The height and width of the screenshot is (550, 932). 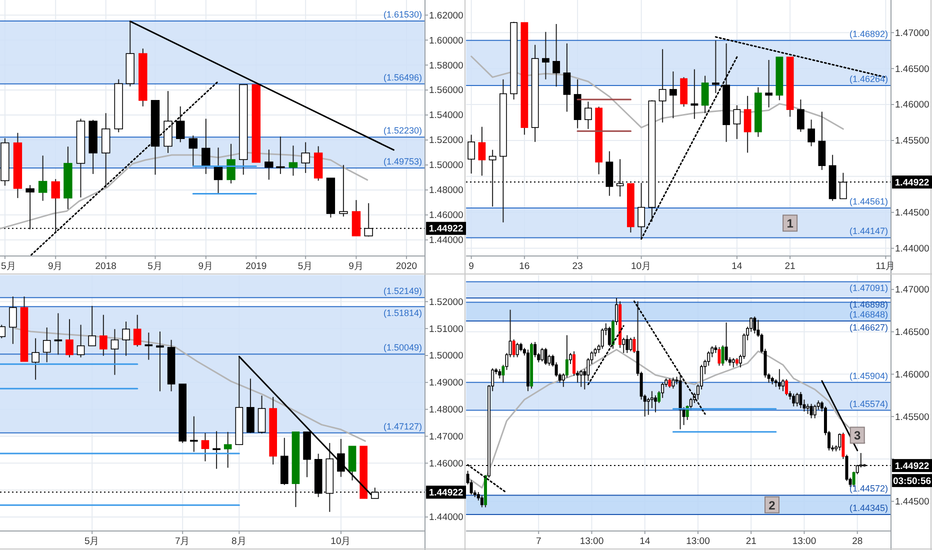 I want to click on x-tick-label: 11月, so click(x=886, y=266).